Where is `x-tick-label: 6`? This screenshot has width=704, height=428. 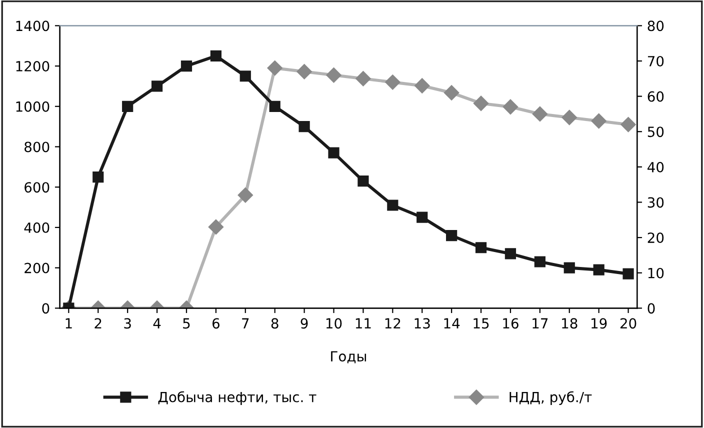 x-tick-label: 6 is located at coordinates (216, 323).